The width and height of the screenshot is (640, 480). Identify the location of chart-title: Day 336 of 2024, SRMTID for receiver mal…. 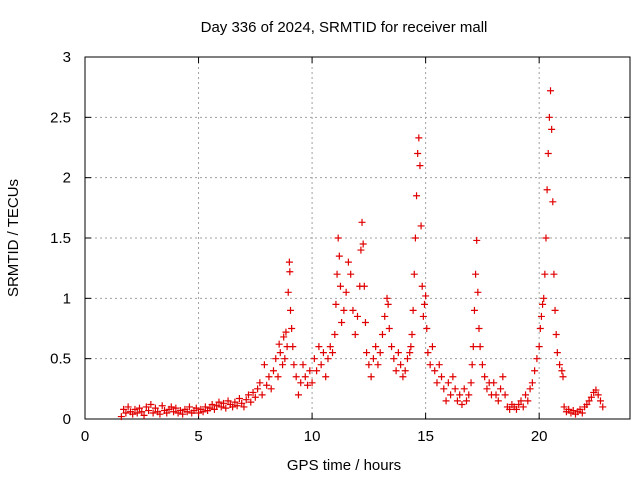
(344, 27).